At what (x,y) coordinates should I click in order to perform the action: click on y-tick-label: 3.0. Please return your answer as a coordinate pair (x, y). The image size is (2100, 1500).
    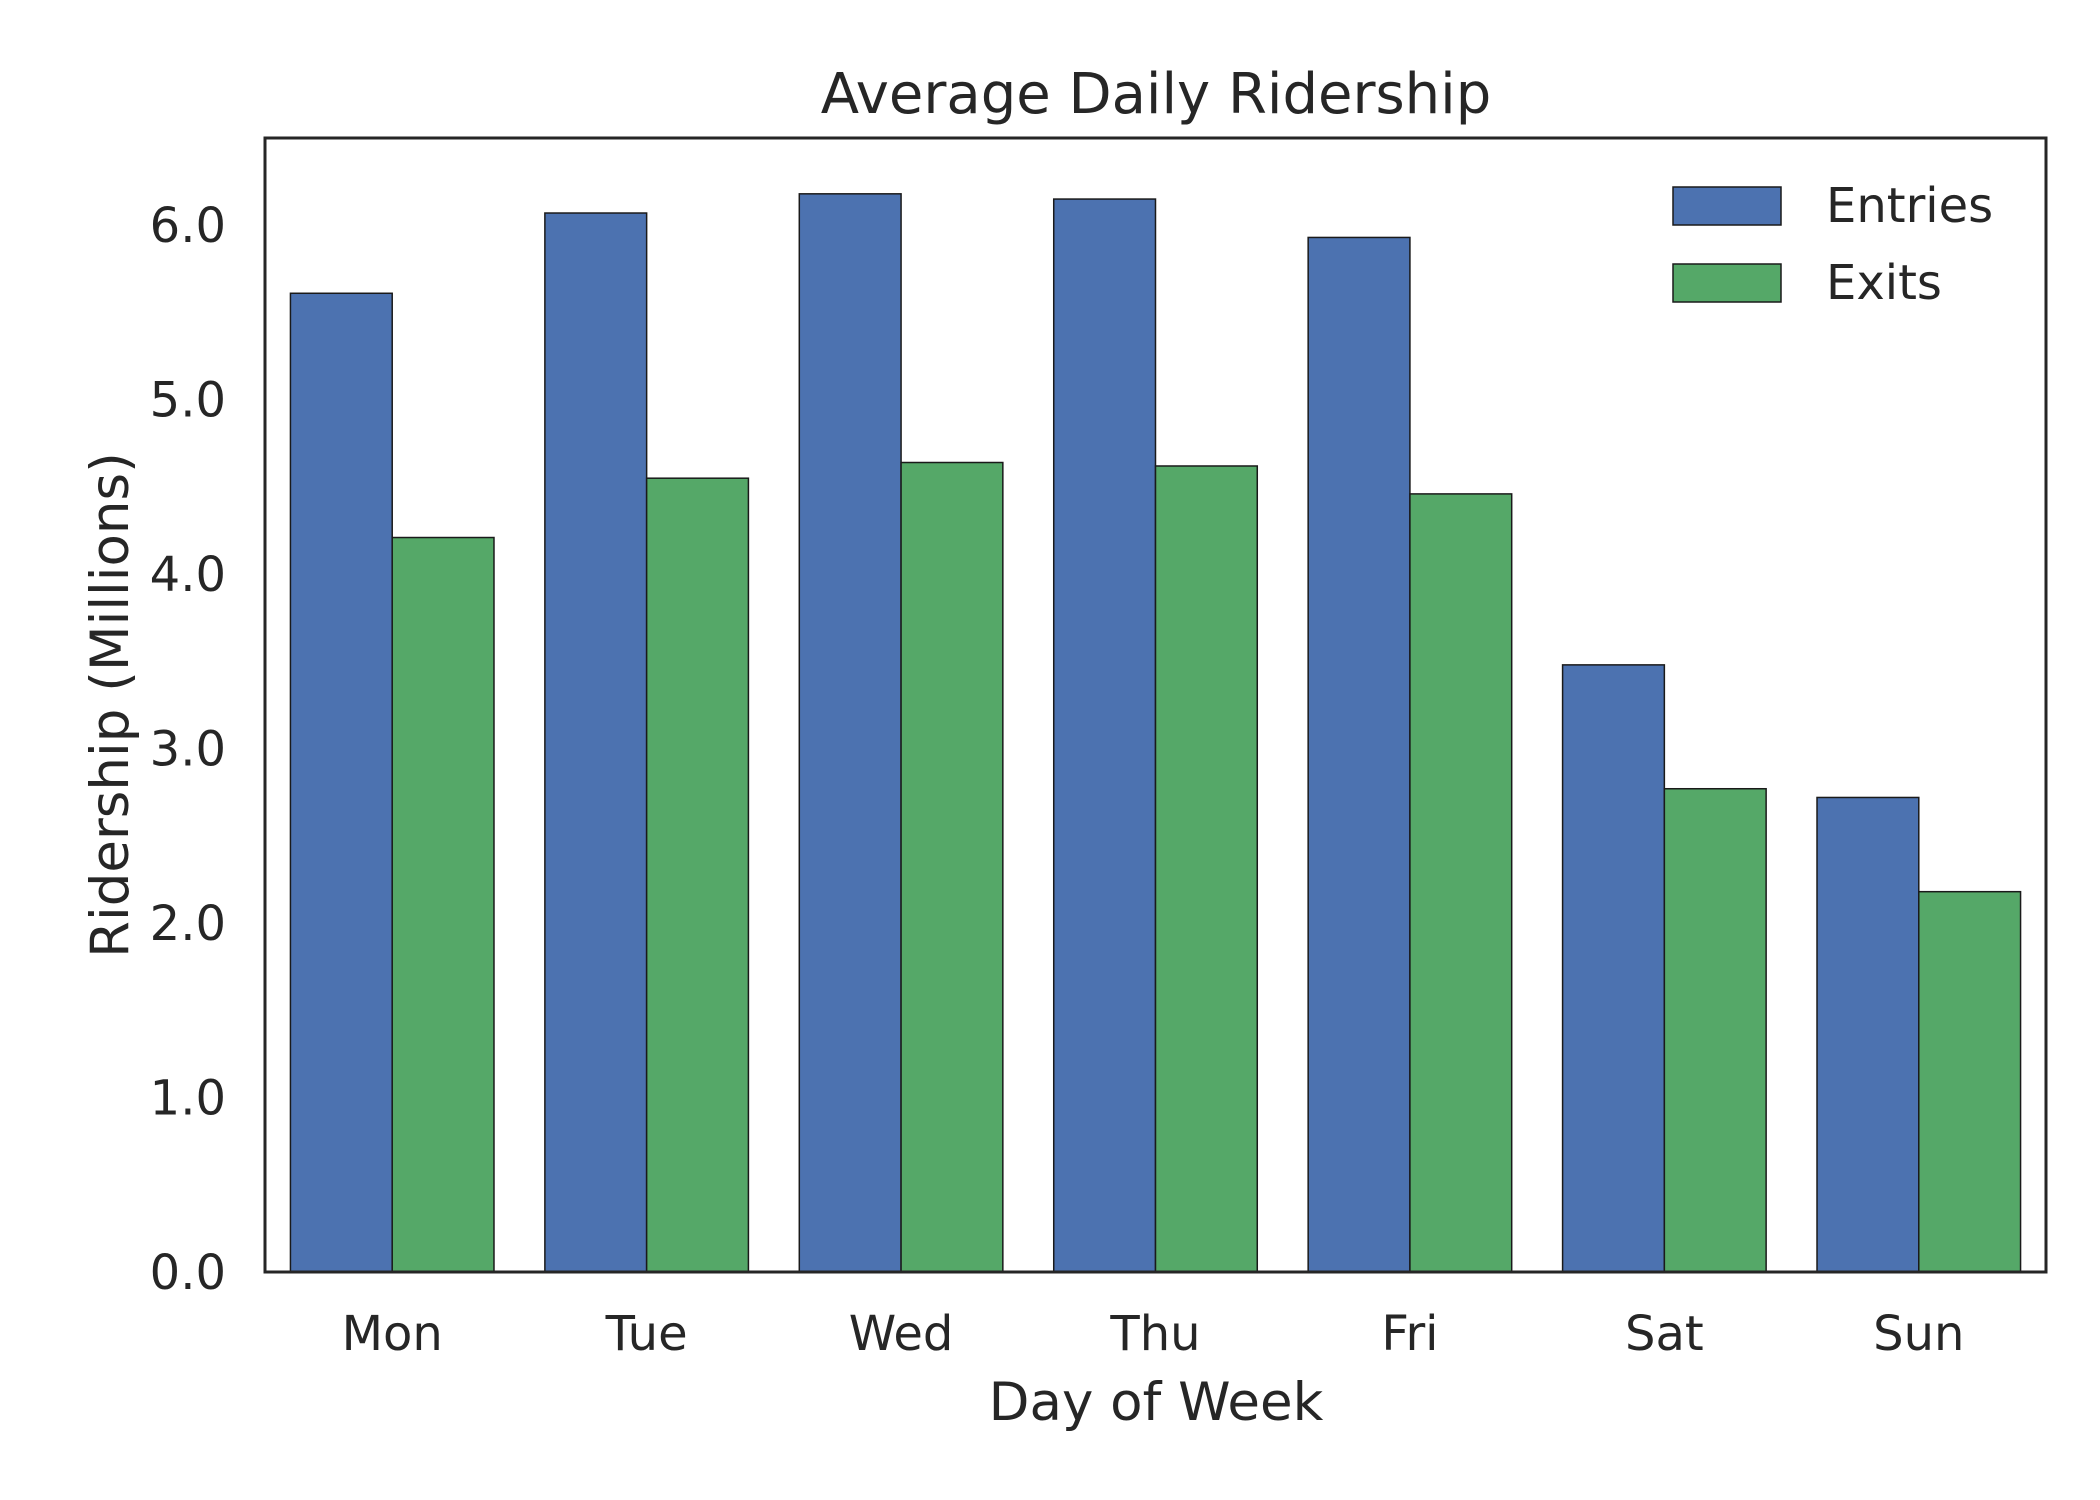
    Looking at the image, I should click on (188, 750).